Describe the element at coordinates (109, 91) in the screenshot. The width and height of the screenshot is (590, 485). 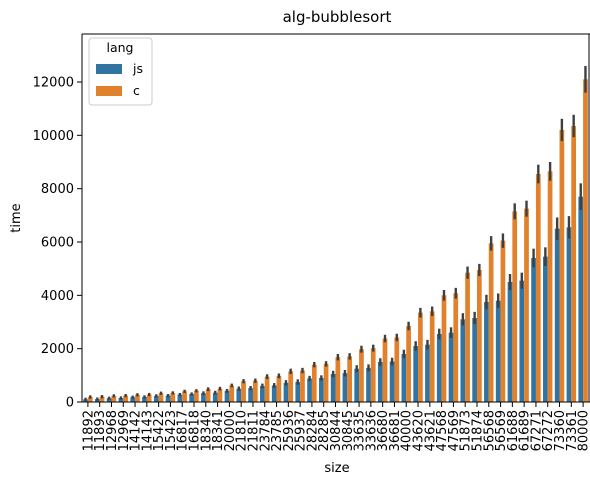
I see `legend-swatch-c` at that location.